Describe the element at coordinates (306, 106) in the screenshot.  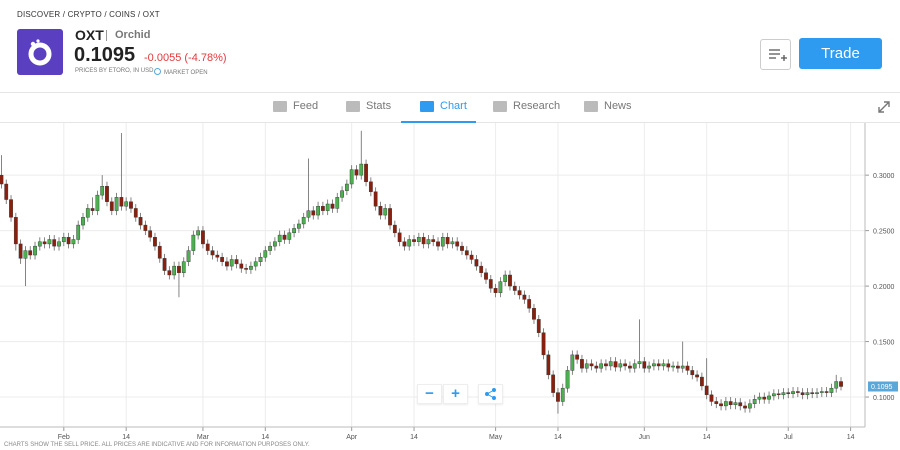
I see `tab-label: Feed` at that location.